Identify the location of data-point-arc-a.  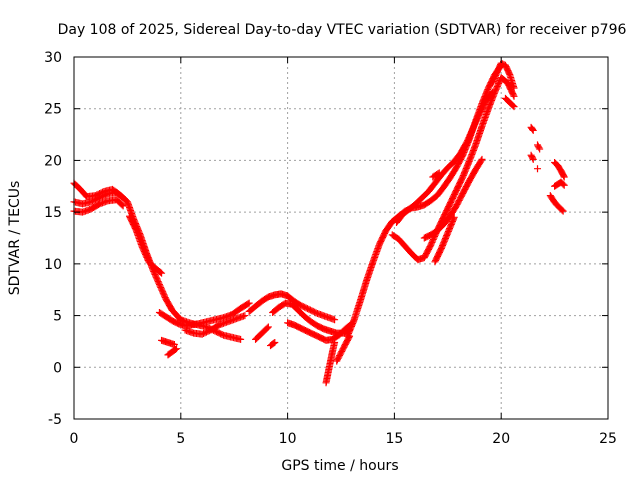
(241, 339).